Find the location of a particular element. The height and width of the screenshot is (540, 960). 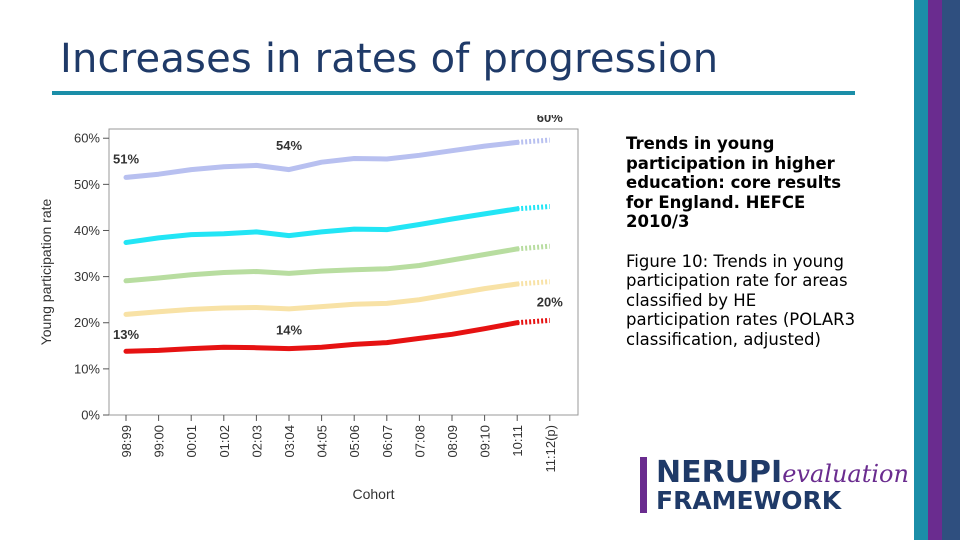

y-tick-label: 60% is located at coordinates (87, 138).